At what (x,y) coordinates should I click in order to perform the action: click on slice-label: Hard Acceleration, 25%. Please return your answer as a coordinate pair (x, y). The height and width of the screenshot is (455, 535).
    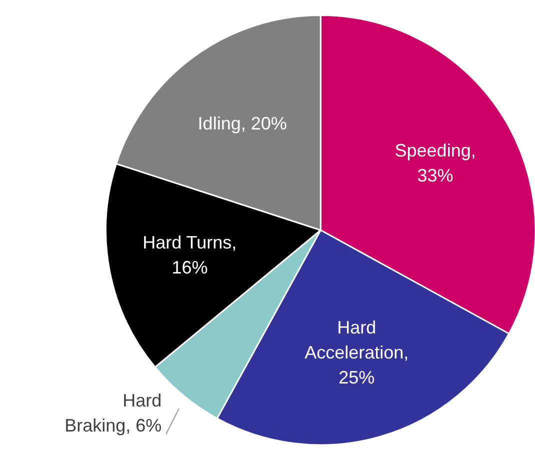
    Looking at the image, I should click on (356, 353).